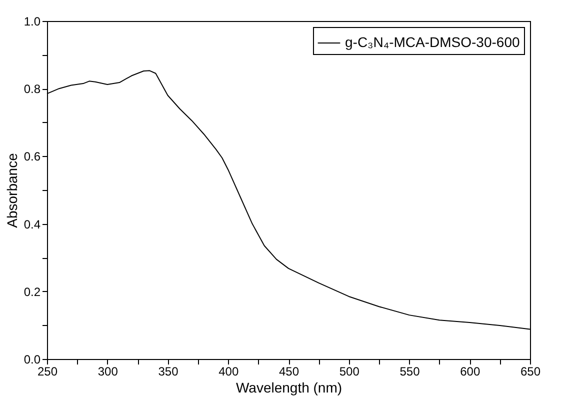  What do you see at coordinates (432, 42) in the screenshot?
I see `legend-label: g-C₃N₄-MCA-DMSO-30-600` at bounding box center [432, 42].